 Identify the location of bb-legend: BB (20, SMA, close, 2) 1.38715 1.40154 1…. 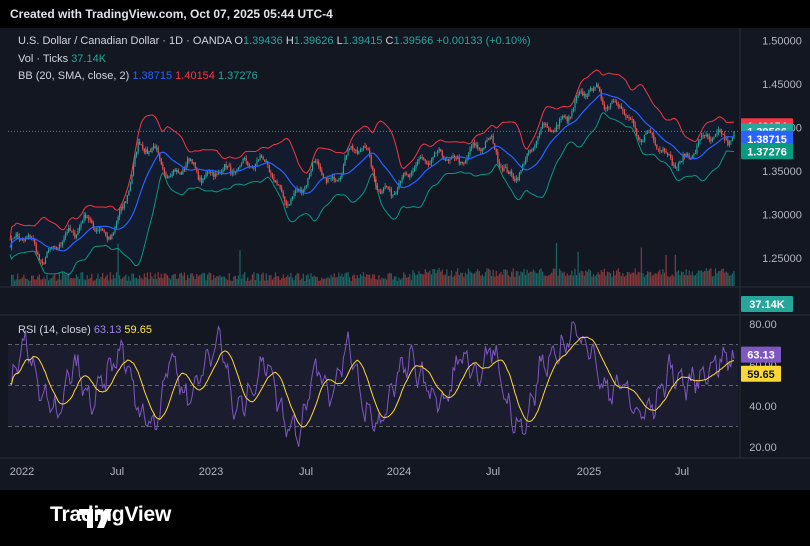
(138, 76).